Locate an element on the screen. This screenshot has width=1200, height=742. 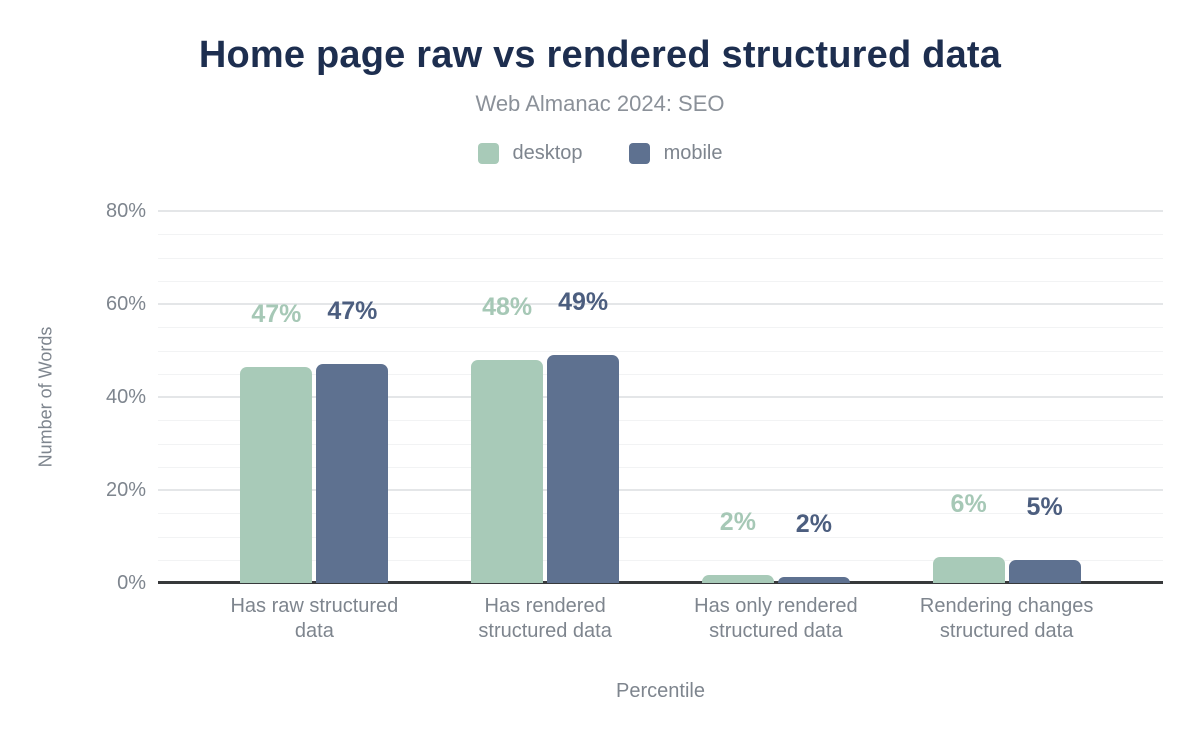
value-label-desktop-2: 2% is located at coordinates (737, 522).